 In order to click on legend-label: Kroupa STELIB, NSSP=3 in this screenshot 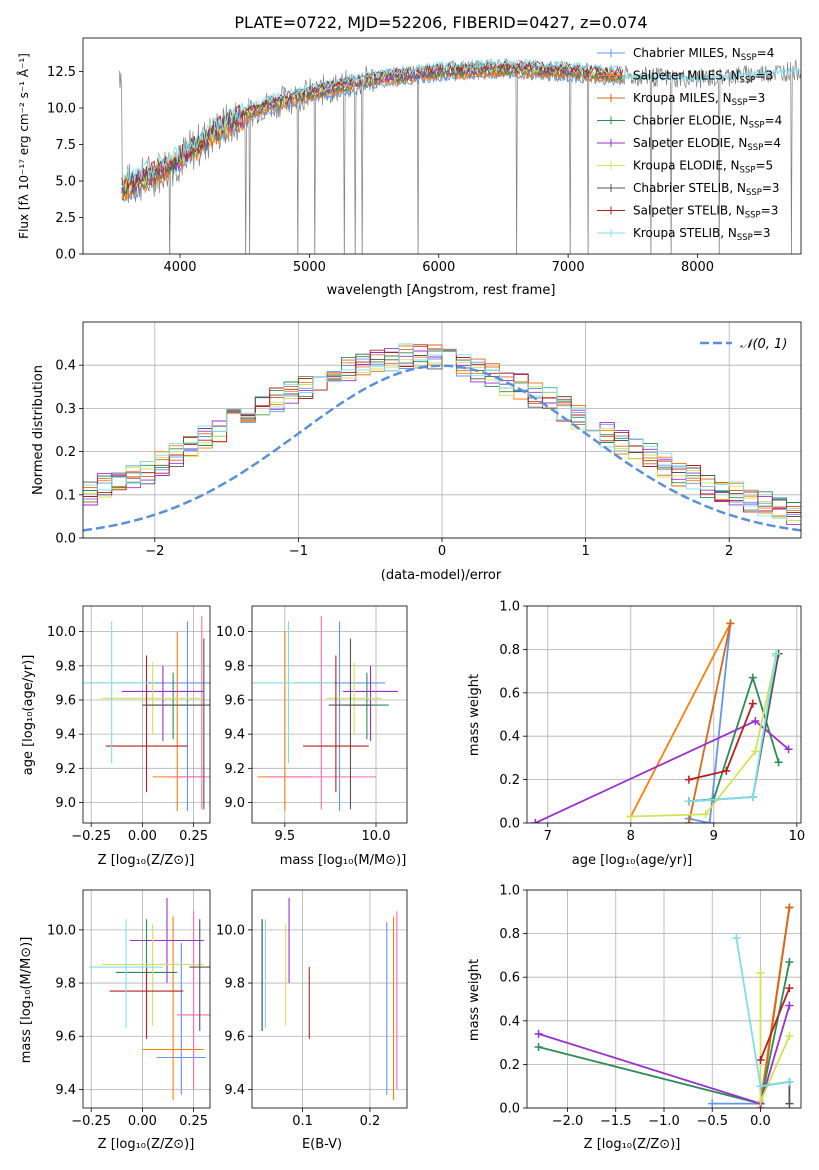, I will do `click(702, 234)`.